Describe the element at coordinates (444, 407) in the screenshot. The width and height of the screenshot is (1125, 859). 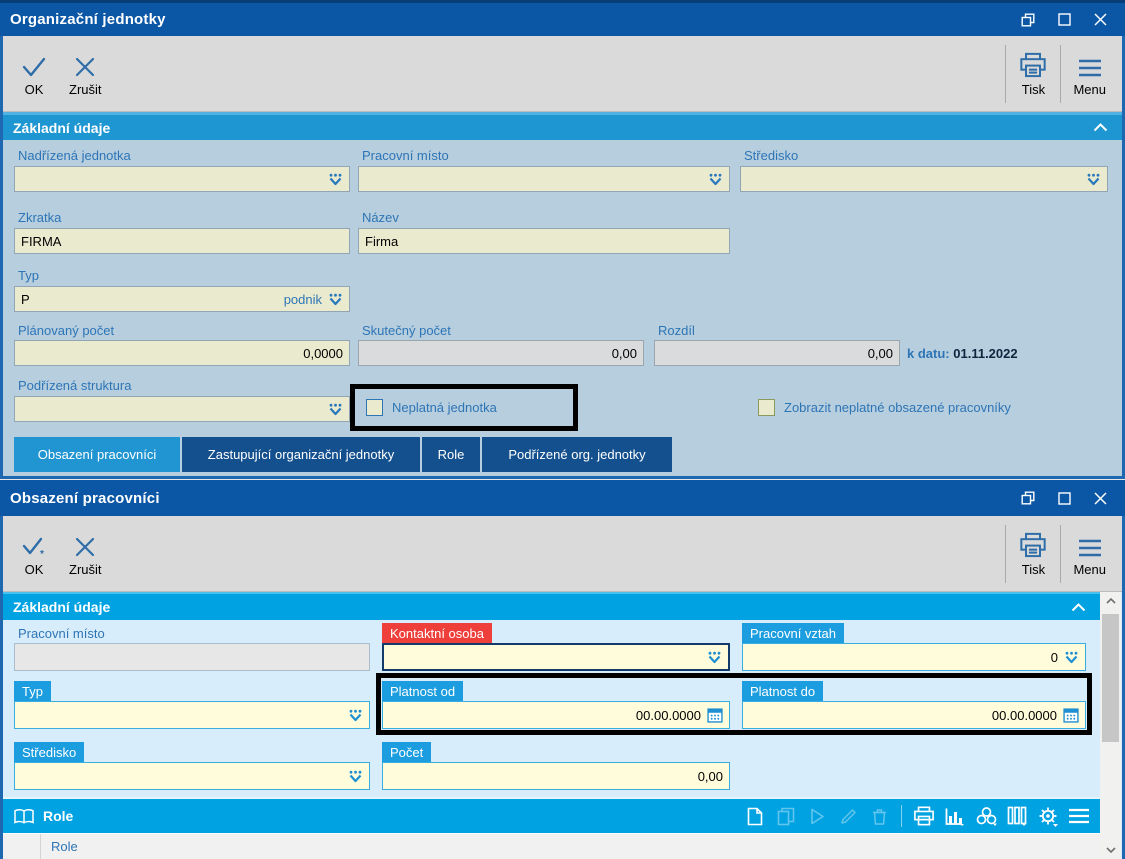
I see `neplatna-jednotka-label: Neplatná jednotka` at that location.